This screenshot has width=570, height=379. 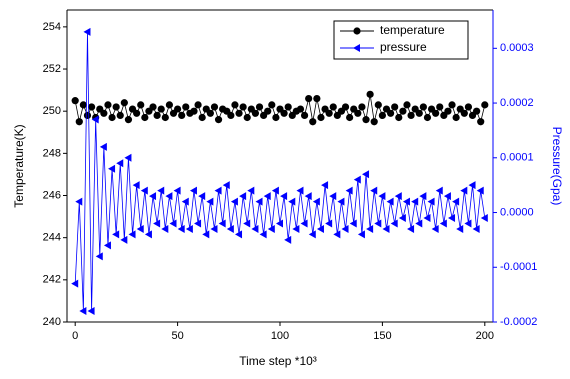 I want to click on y-tick-label: 246, so click(x=52, y=195).